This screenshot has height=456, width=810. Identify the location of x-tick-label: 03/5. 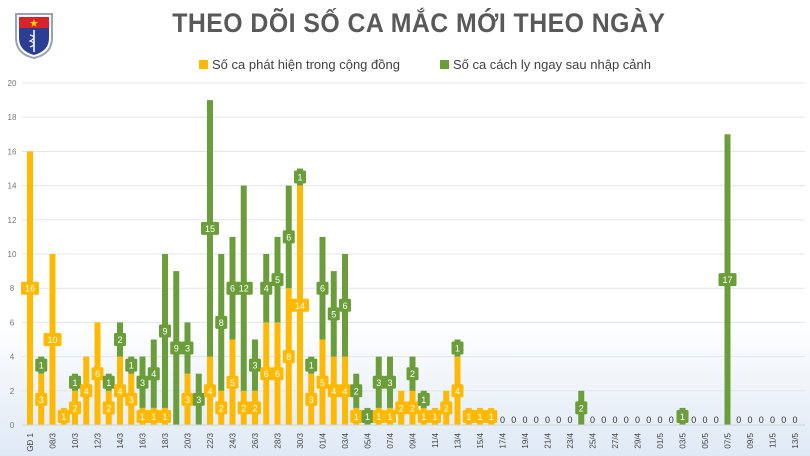
(683, 440).